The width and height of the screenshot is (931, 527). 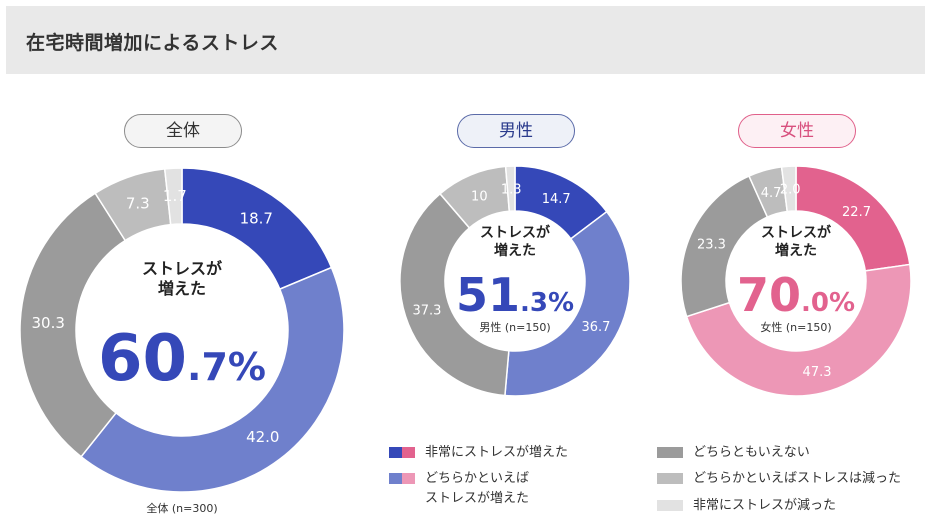 What do you see at coordinates (183, 131) in the screenshot?
I see `group-label-all: 全体` at bounding box center [183, 131].